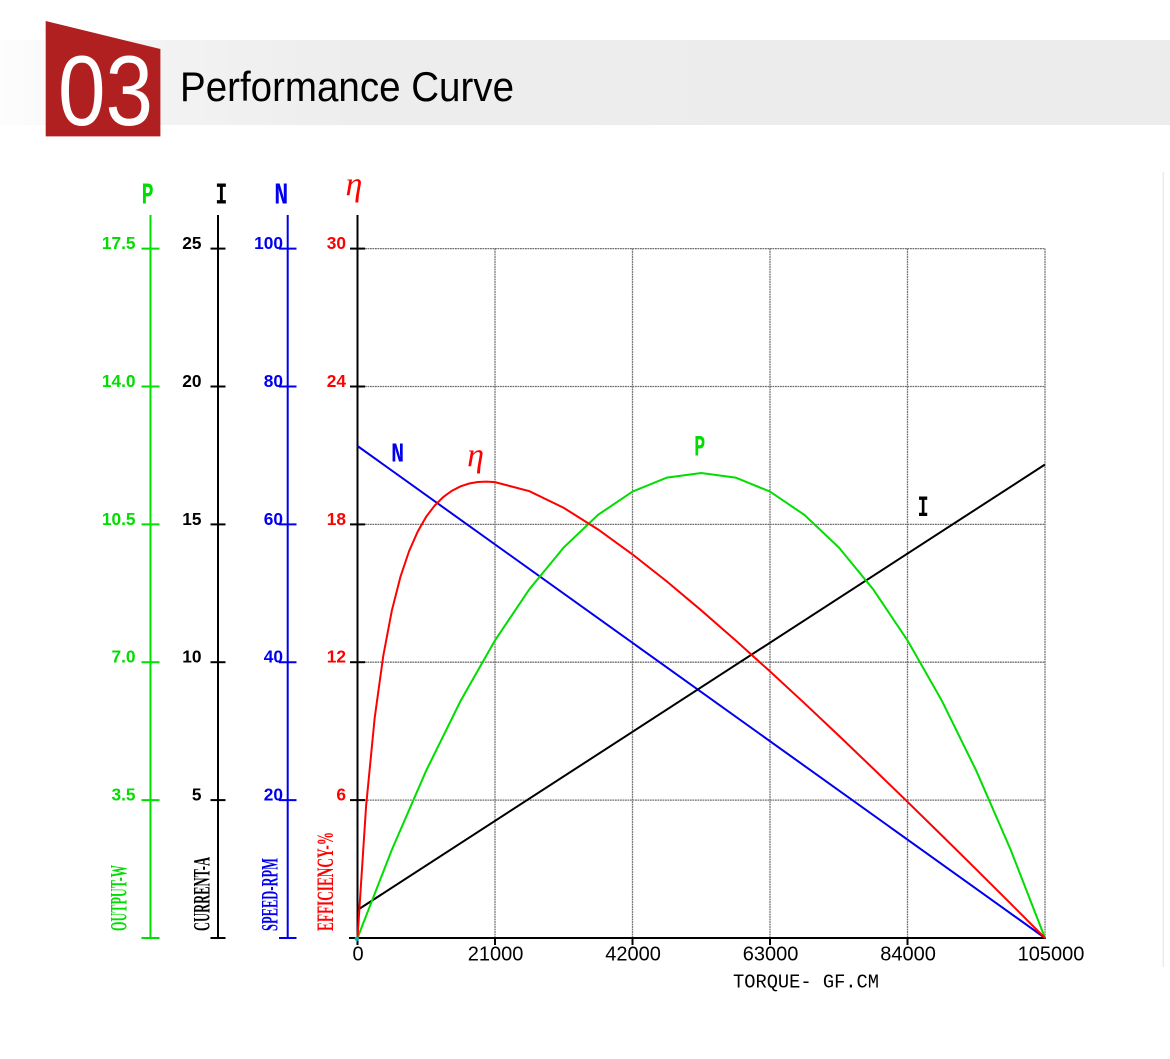  Describe the element at coordinates (336, 243) in the screenshot. I see `svg-text: 30` at that location.